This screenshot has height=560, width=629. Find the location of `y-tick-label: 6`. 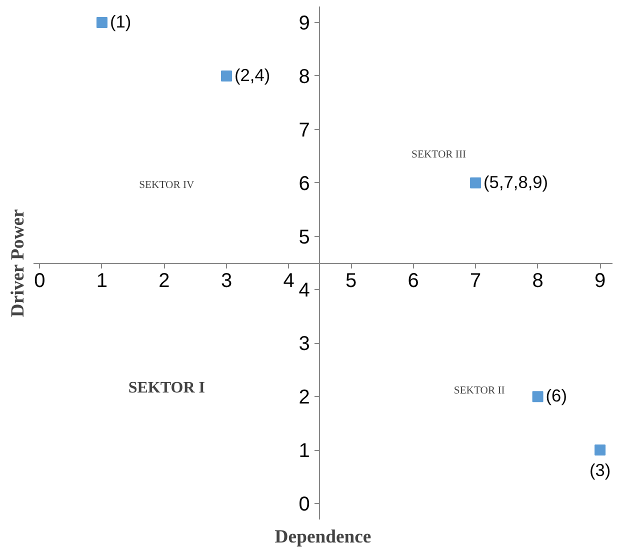

y-tick-label: 6 is located at coordinates (304, 183).